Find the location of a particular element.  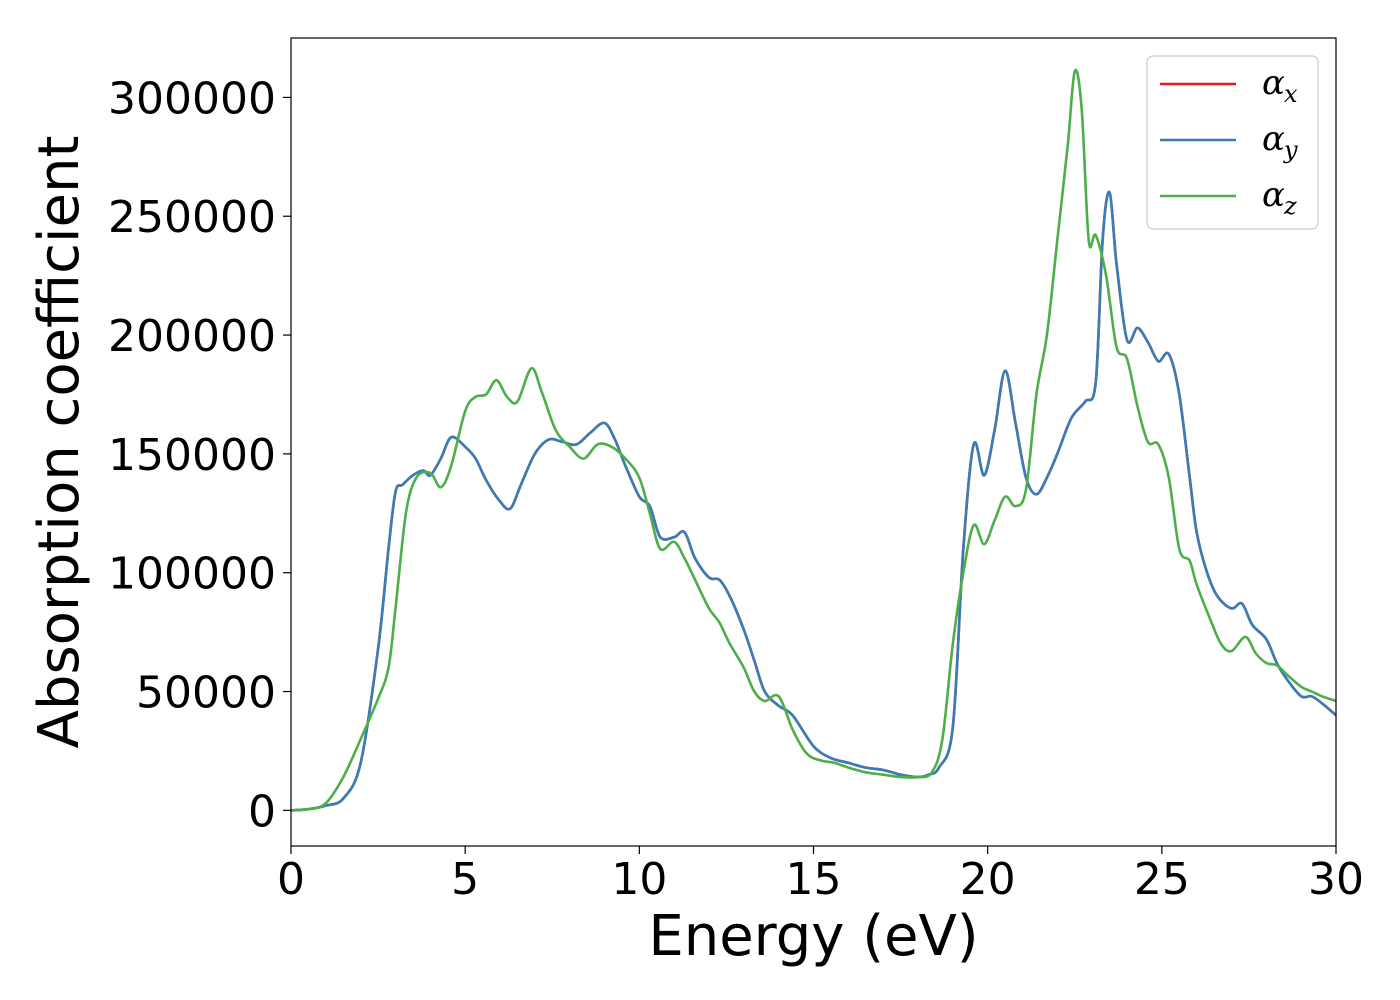

x-tick-label: 20 is located at coordinates (988, 879).